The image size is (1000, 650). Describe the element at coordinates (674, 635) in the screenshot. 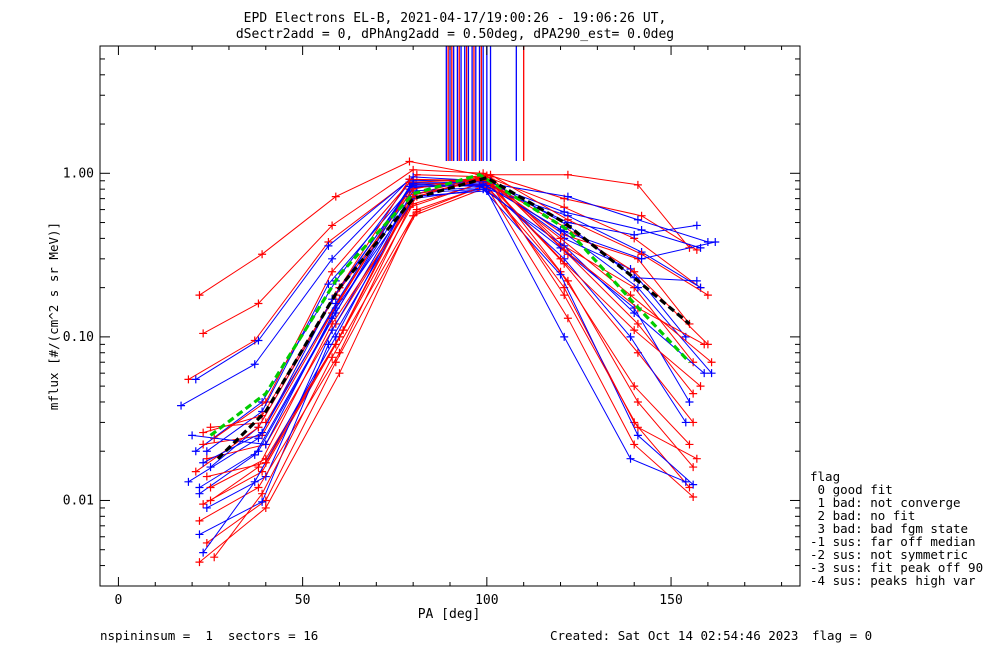

I see `footer-created: Created: Sat Oct 14 02:54:46 2023` at that location.